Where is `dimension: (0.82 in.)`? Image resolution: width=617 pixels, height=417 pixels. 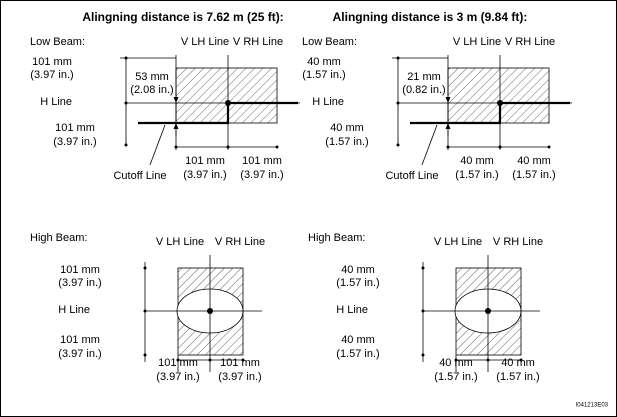 dimension: (0.82 in.) is located at coordinates (423, 90).